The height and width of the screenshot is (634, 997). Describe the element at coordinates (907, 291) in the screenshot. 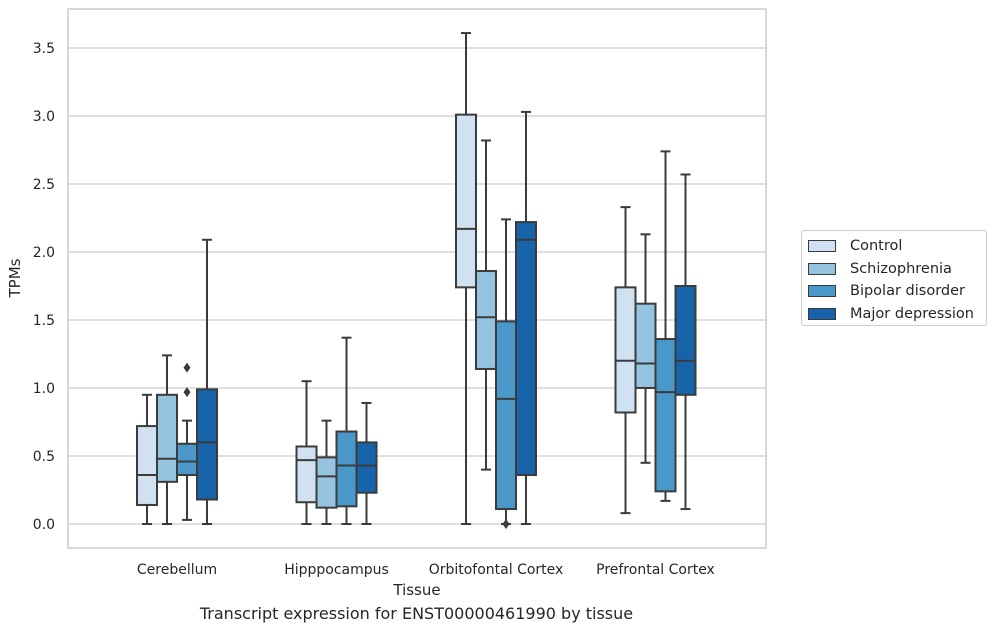

I see `legend-label-bipolar-disorder: Bipolar disorder` at that location.